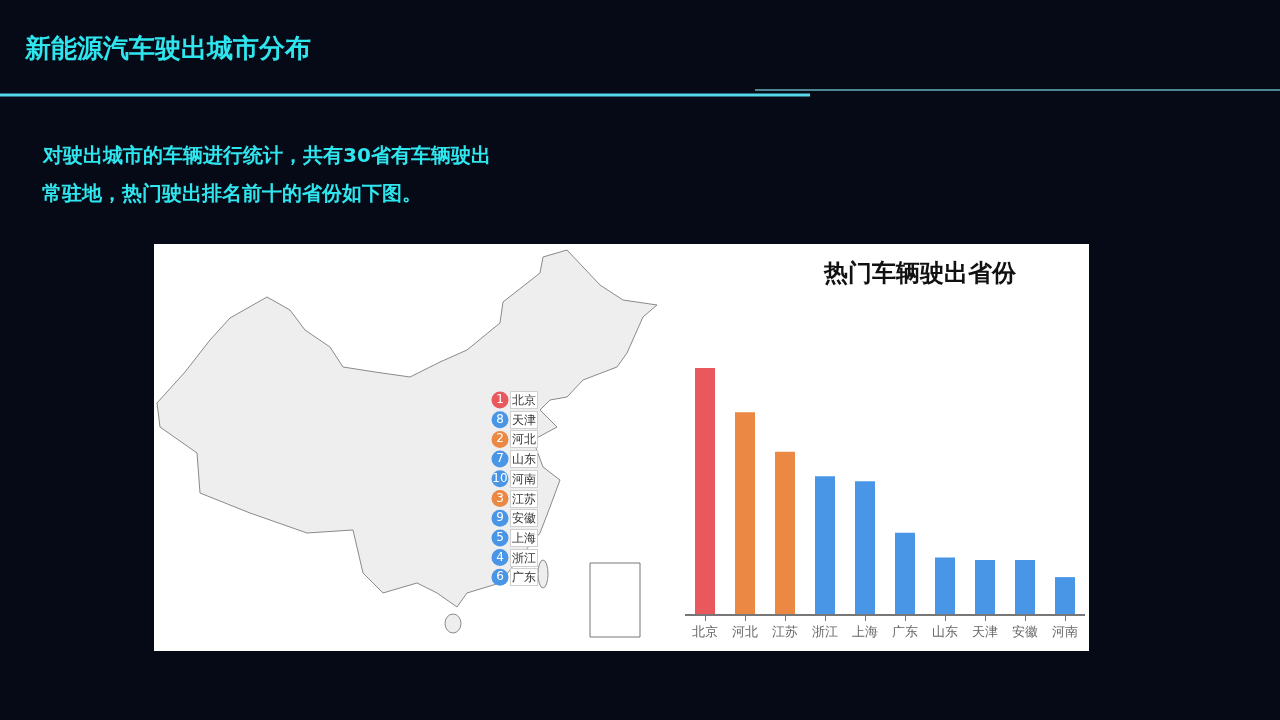 This screenshot has width=1280, height=720. Describe the element at coordinates (825, 632) in the screenshot. I see `x-tick-label: 浙江` at that location.